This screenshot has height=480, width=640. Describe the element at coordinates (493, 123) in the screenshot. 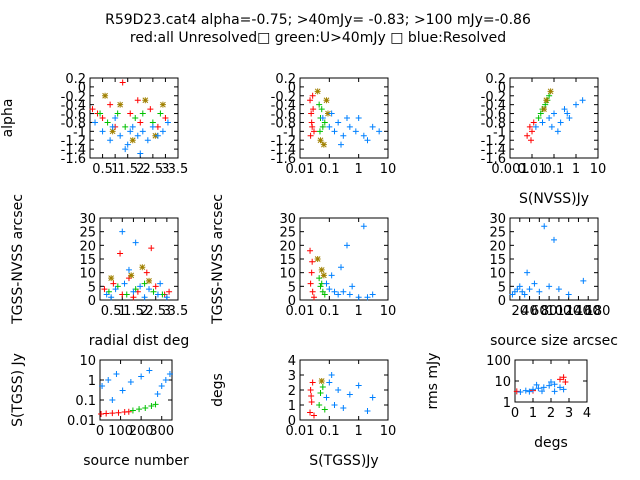

I see `y-tick-label: -0.8` at that location.